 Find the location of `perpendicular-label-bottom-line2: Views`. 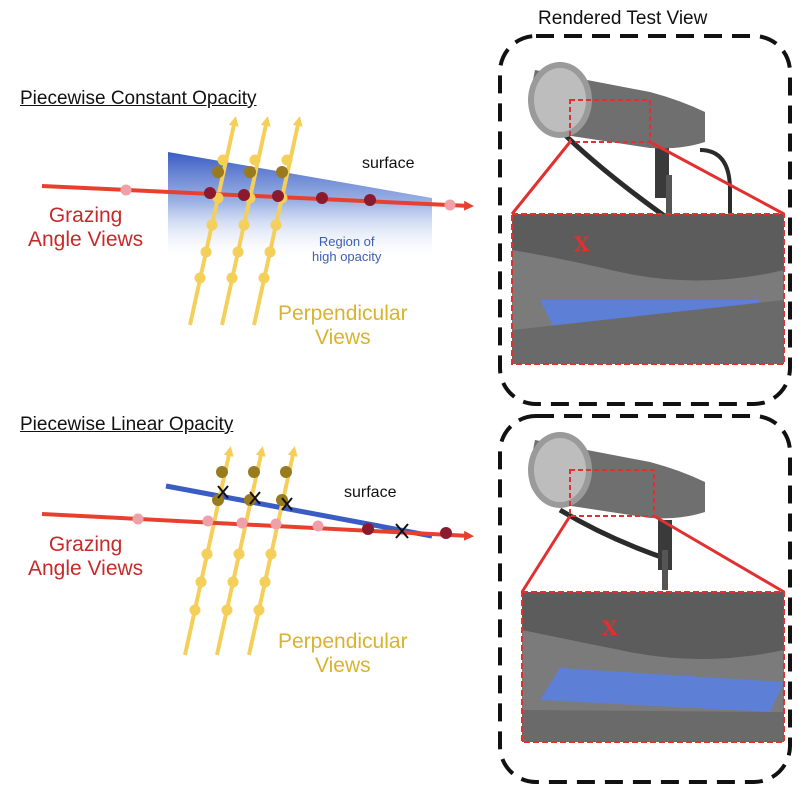

perpendicular-label-bottom-line2: Views is located at coordinates (342, 666).